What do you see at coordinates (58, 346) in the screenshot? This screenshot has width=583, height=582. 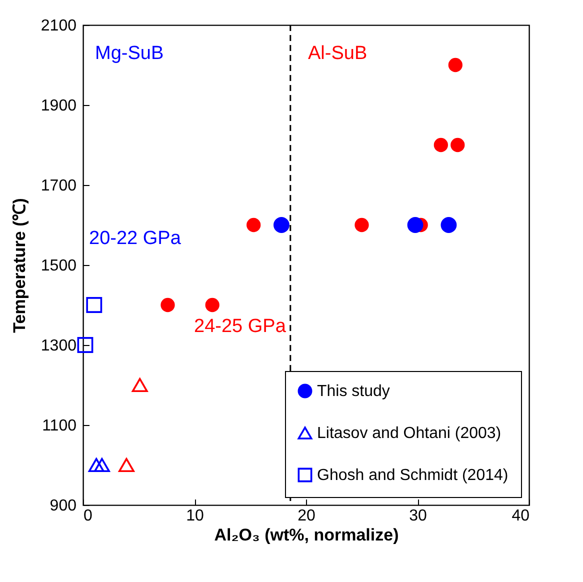 I see `y-tick-label: 1300` at bounding box center [58, 346].